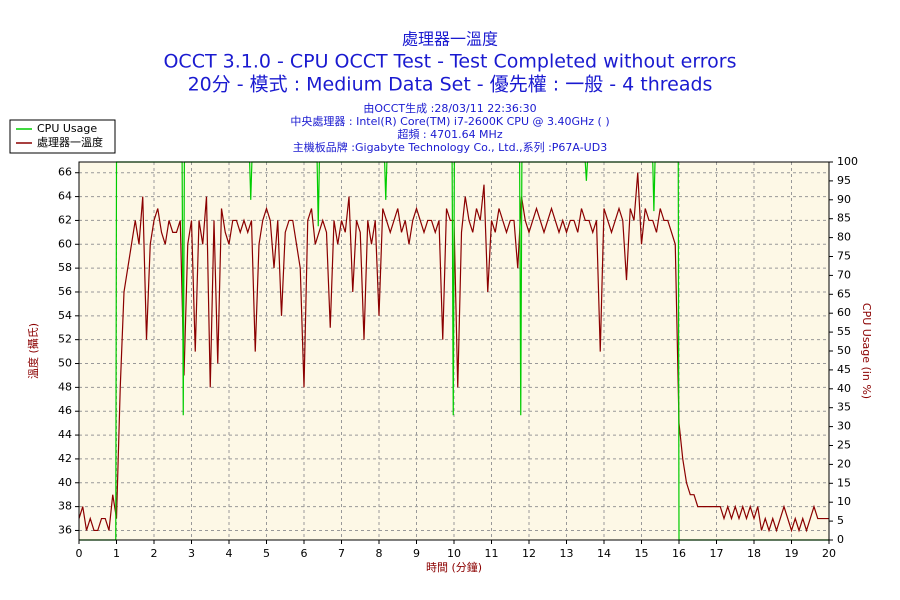 The height and width of the screenshot is (600, 900). Describe the element at coordinates (844, 369) in the screenshot. I see `y2-tick-label: 45` at that location.